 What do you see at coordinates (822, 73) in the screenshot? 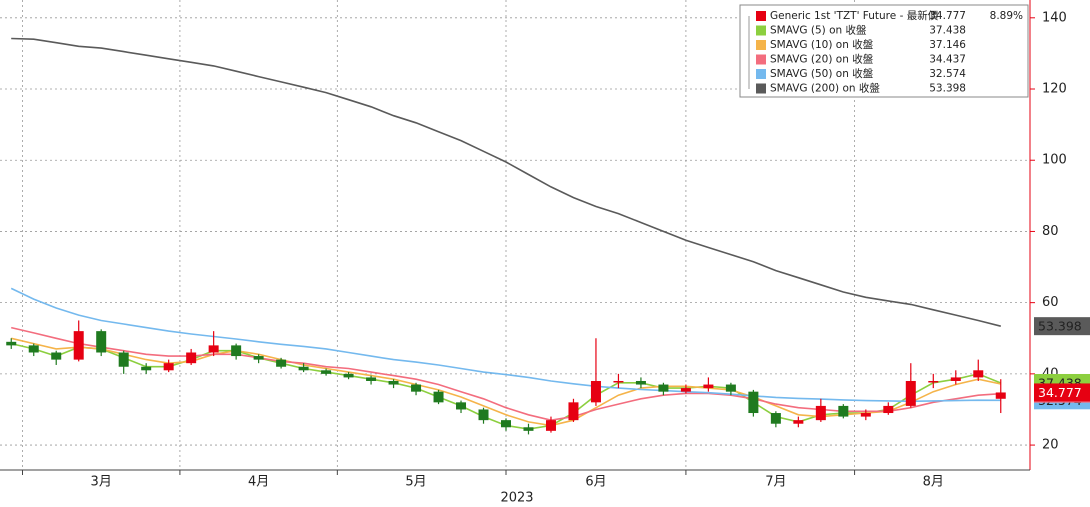
I see `legend-label: SMAVG (50) on 收盤` at bounding box center [822, 73].